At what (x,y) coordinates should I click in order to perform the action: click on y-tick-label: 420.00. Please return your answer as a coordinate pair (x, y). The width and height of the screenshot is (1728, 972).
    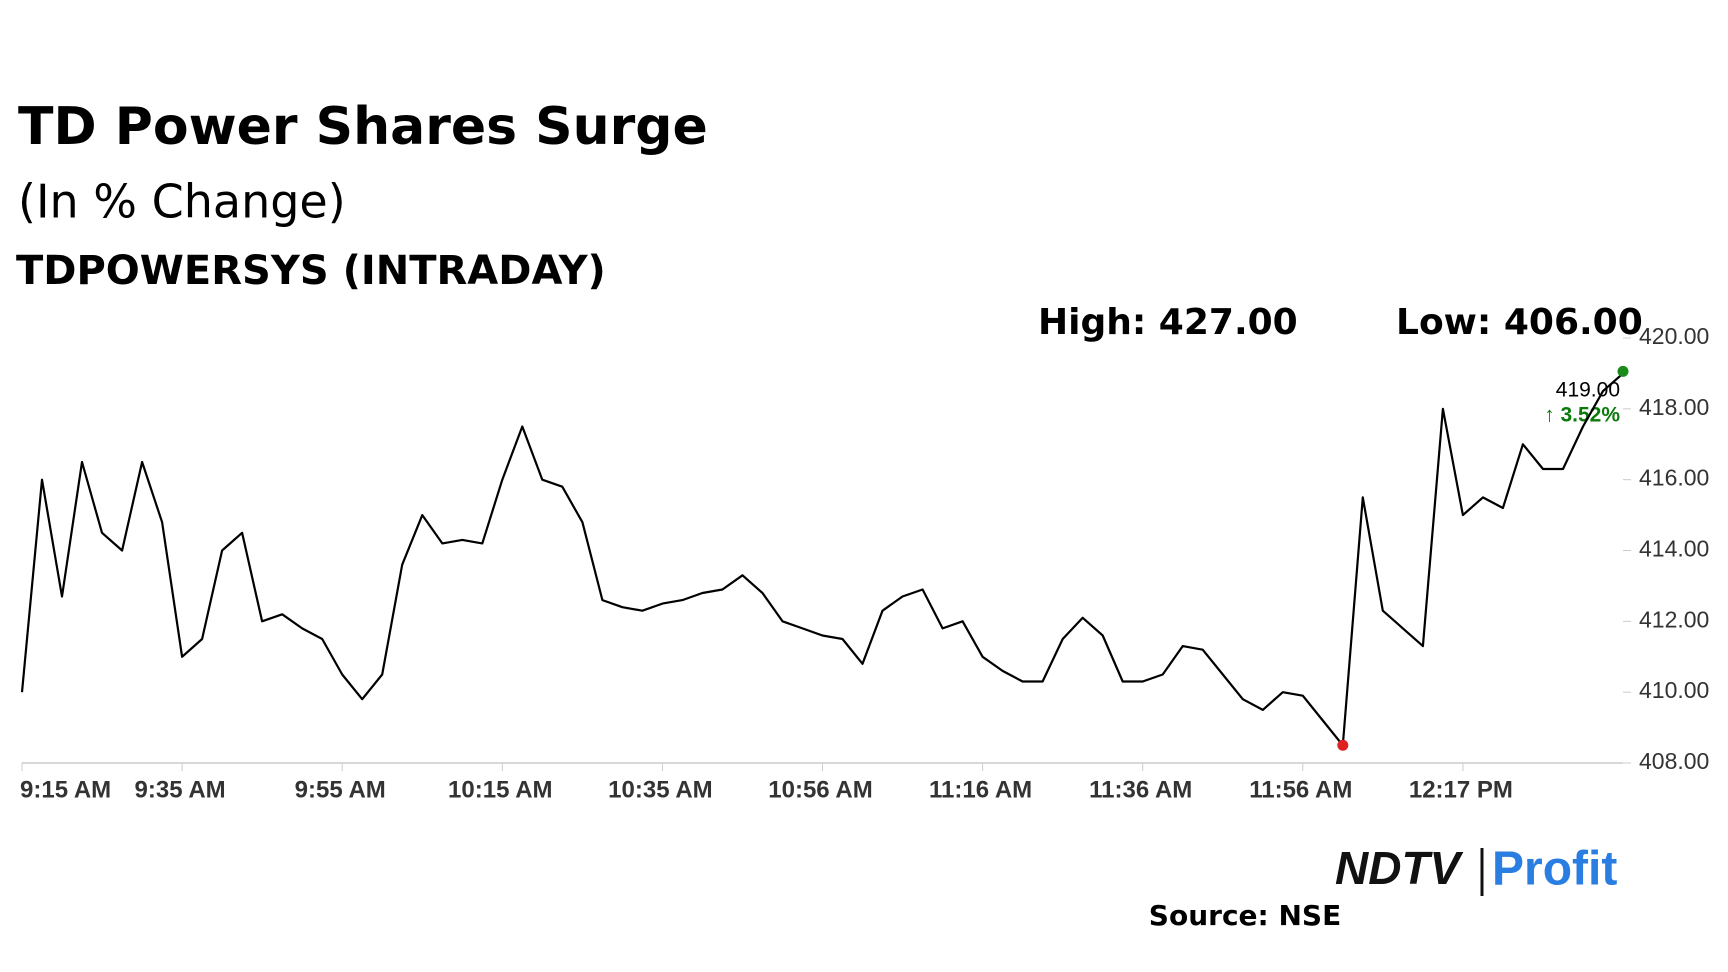
    Looking at the image, I should click on (1674, 336).